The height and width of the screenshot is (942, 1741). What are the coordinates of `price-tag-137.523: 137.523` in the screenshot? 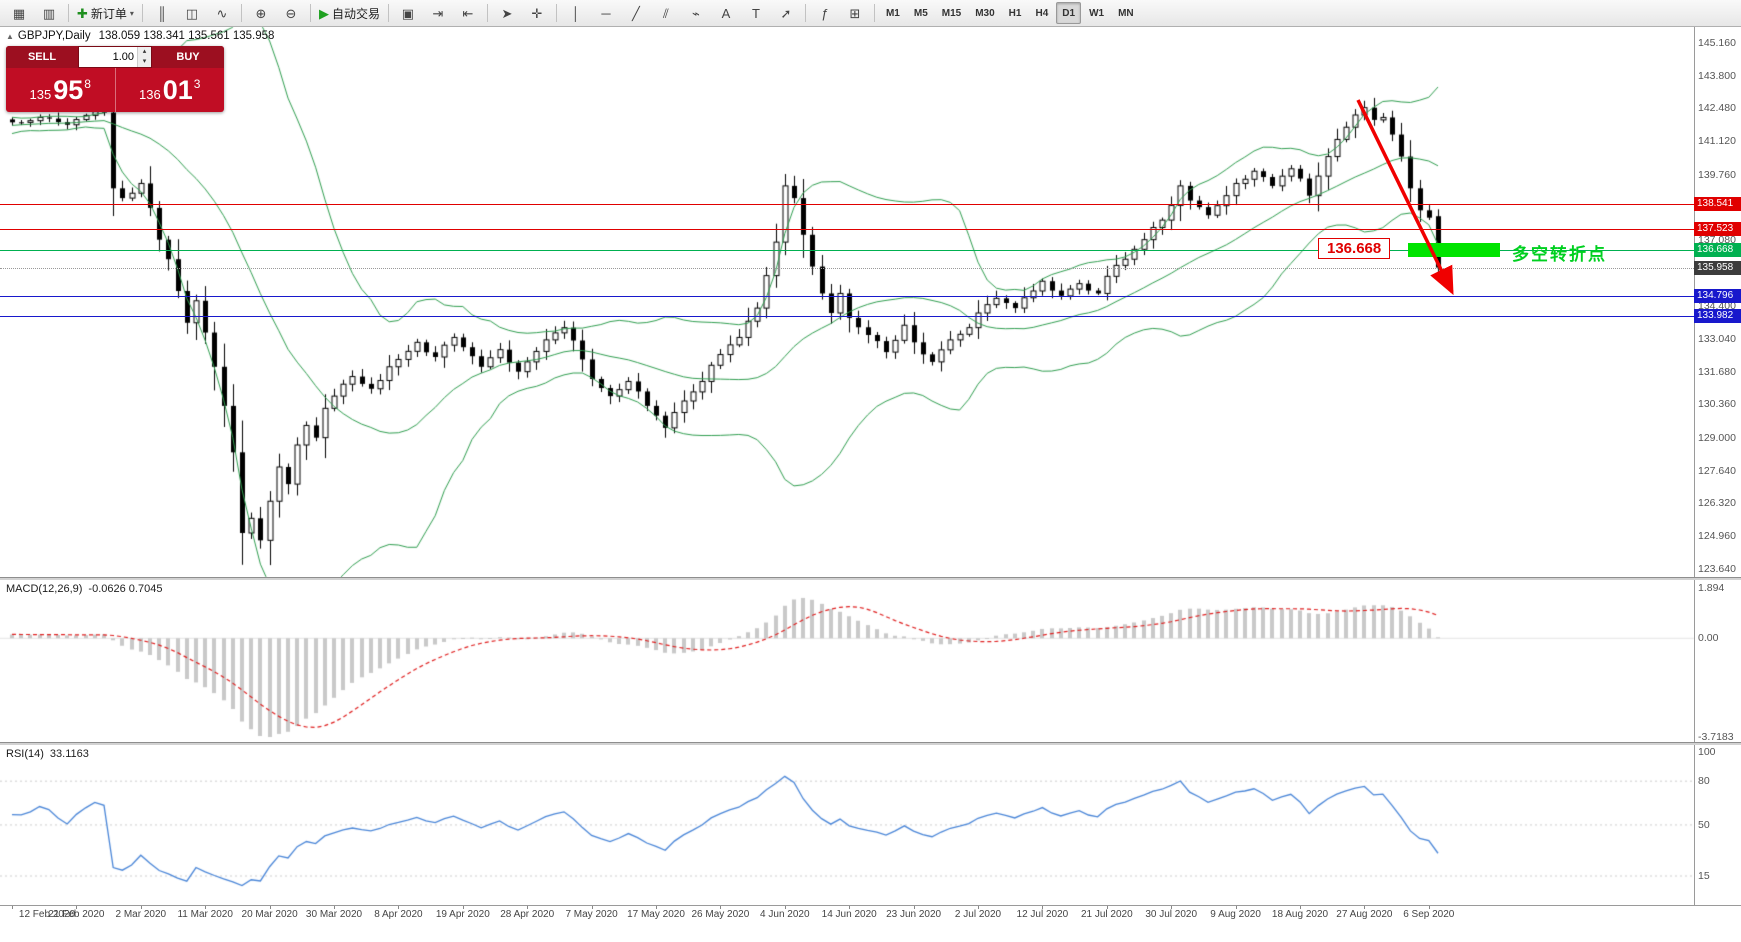 It's located at (1717, 229).